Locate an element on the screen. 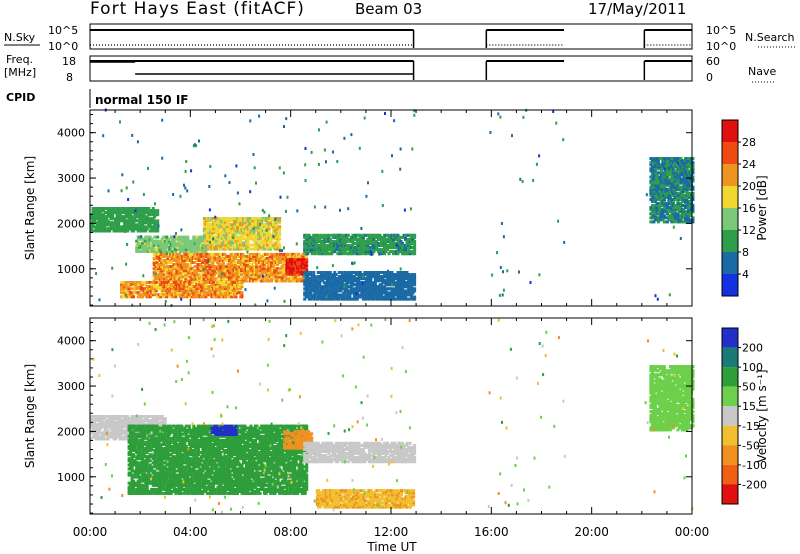  beam-label: Beam 03 is located at coordinates (388, 9).